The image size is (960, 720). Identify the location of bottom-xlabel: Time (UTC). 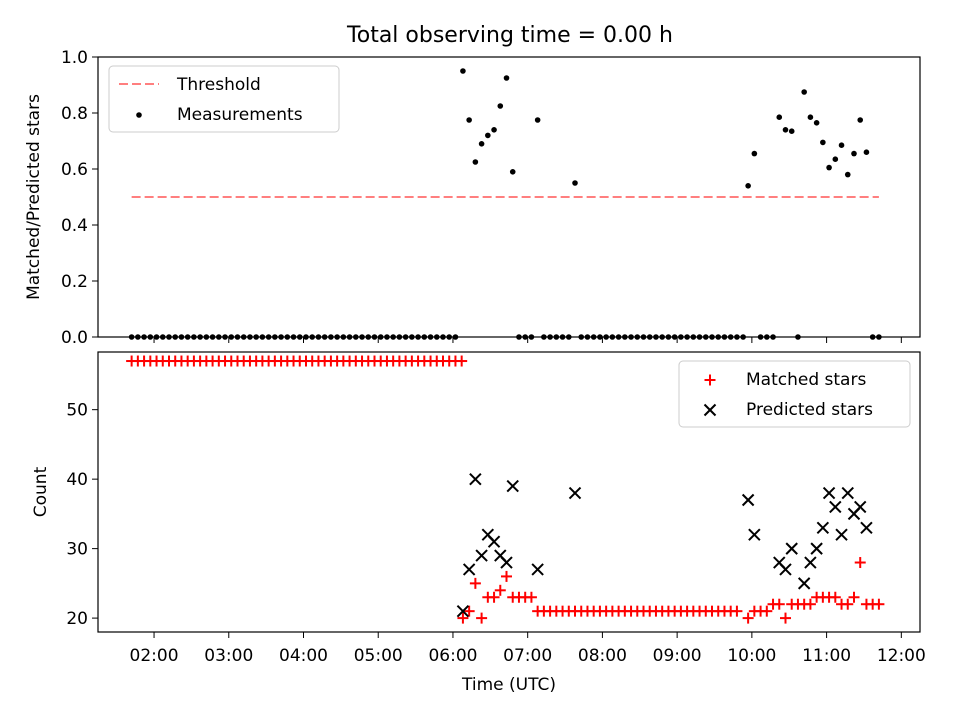
(508, 685).